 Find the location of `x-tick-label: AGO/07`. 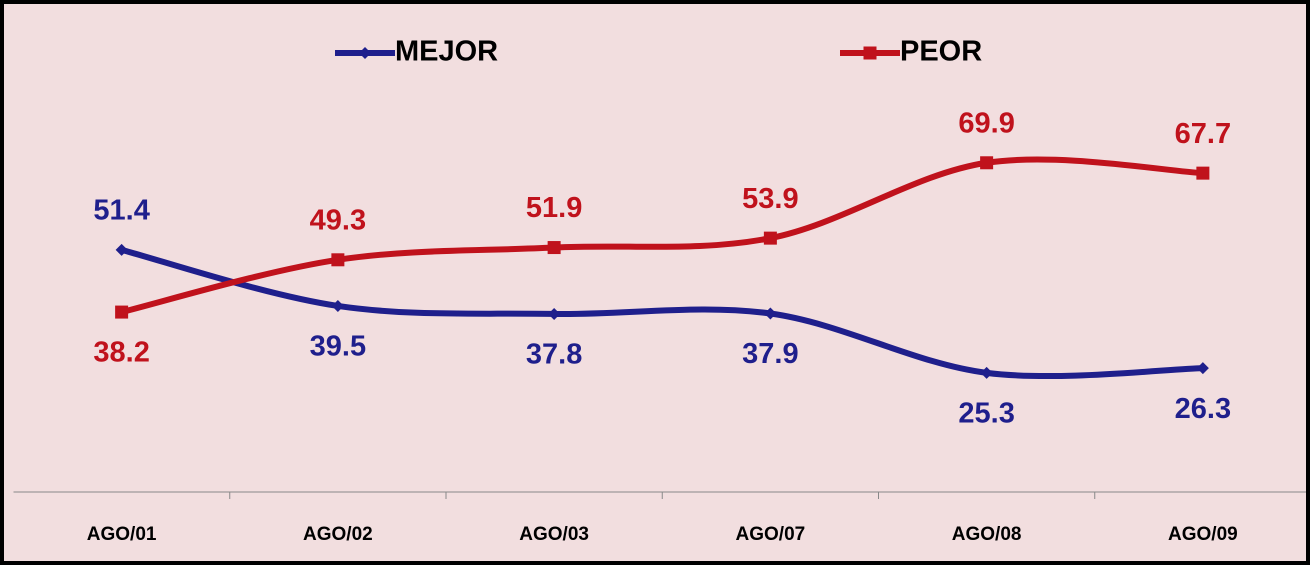

x-tick-label: AGO/07 is located at coordinates (771, 534).